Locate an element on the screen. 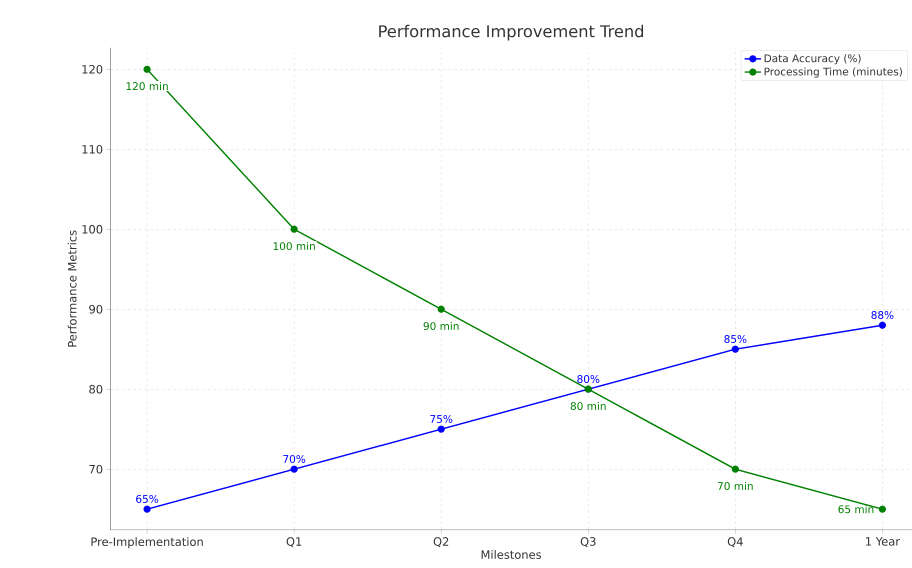  x-tick-label: Q2 is located at coordinates (441, 542).